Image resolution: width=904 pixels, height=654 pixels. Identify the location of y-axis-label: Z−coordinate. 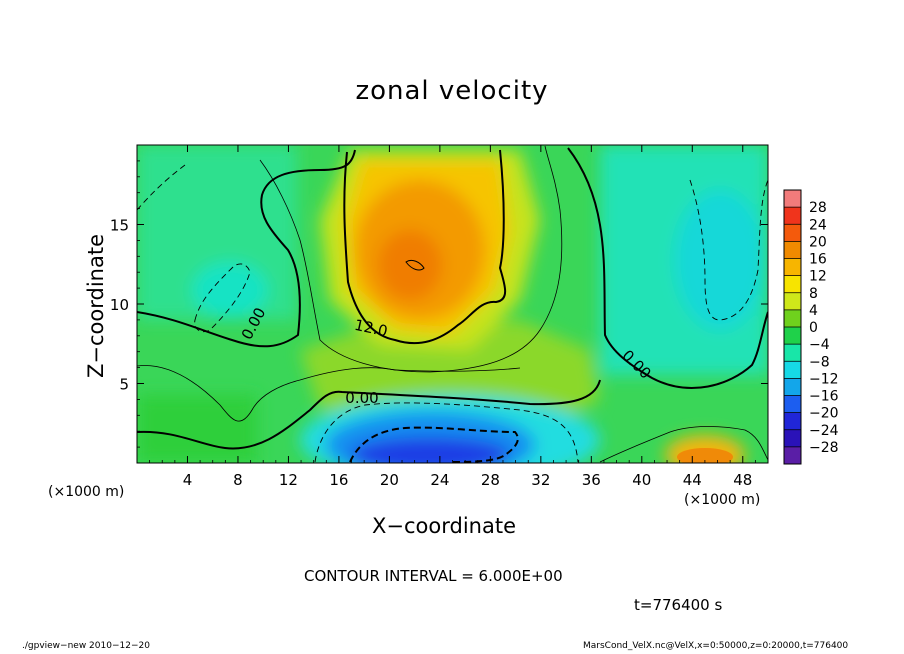
(96, 306).